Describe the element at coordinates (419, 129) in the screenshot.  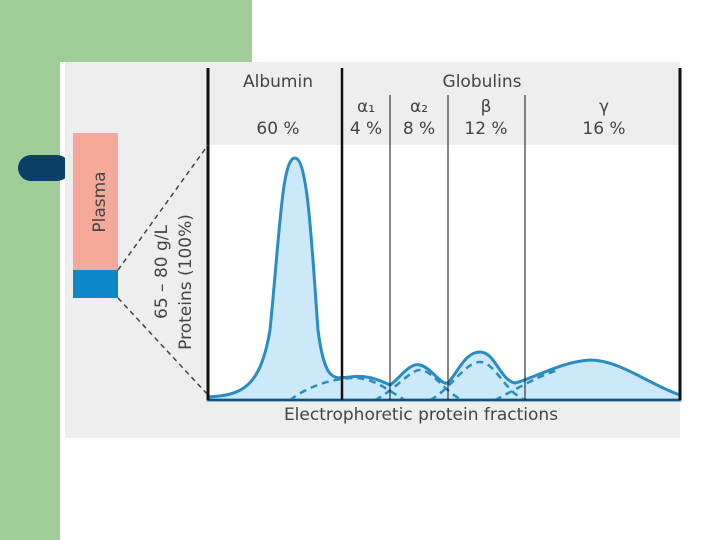
I see `fraction-percent: 8 %` at that location.